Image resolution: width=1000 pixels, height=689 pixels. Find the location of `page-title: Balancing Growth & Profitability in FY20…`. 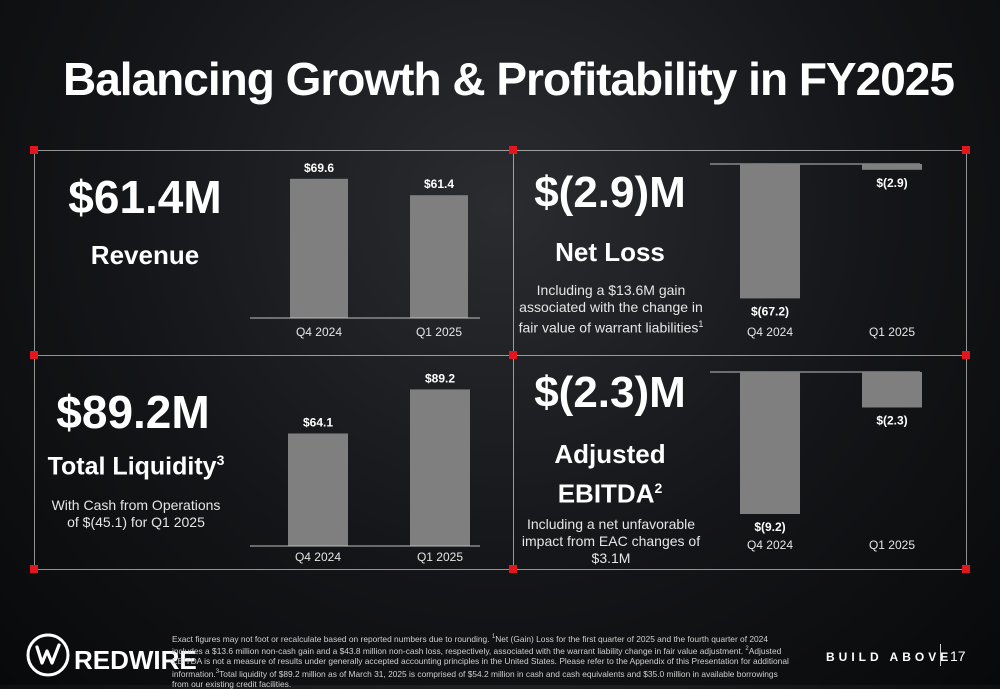

page-title: Balancing Growth & Profitability in FY20… is located at coordinates (509, 79).